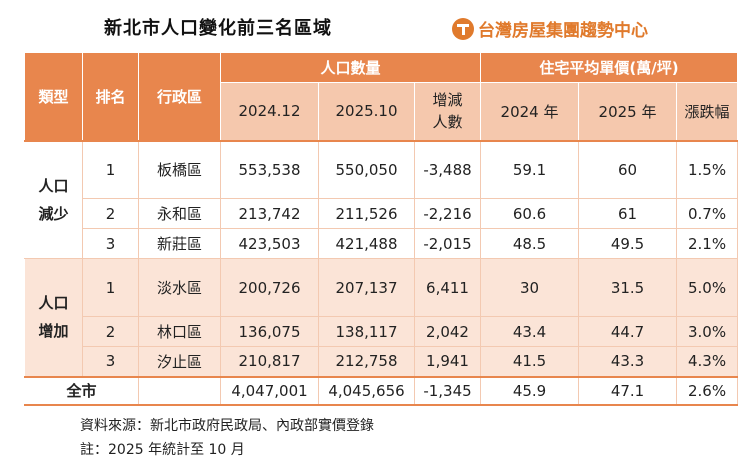  What do you see at coordinates (269, 111) in the screenshot?
I see `header-pop-2024: 2024.12` at bounding box center [269, 111].